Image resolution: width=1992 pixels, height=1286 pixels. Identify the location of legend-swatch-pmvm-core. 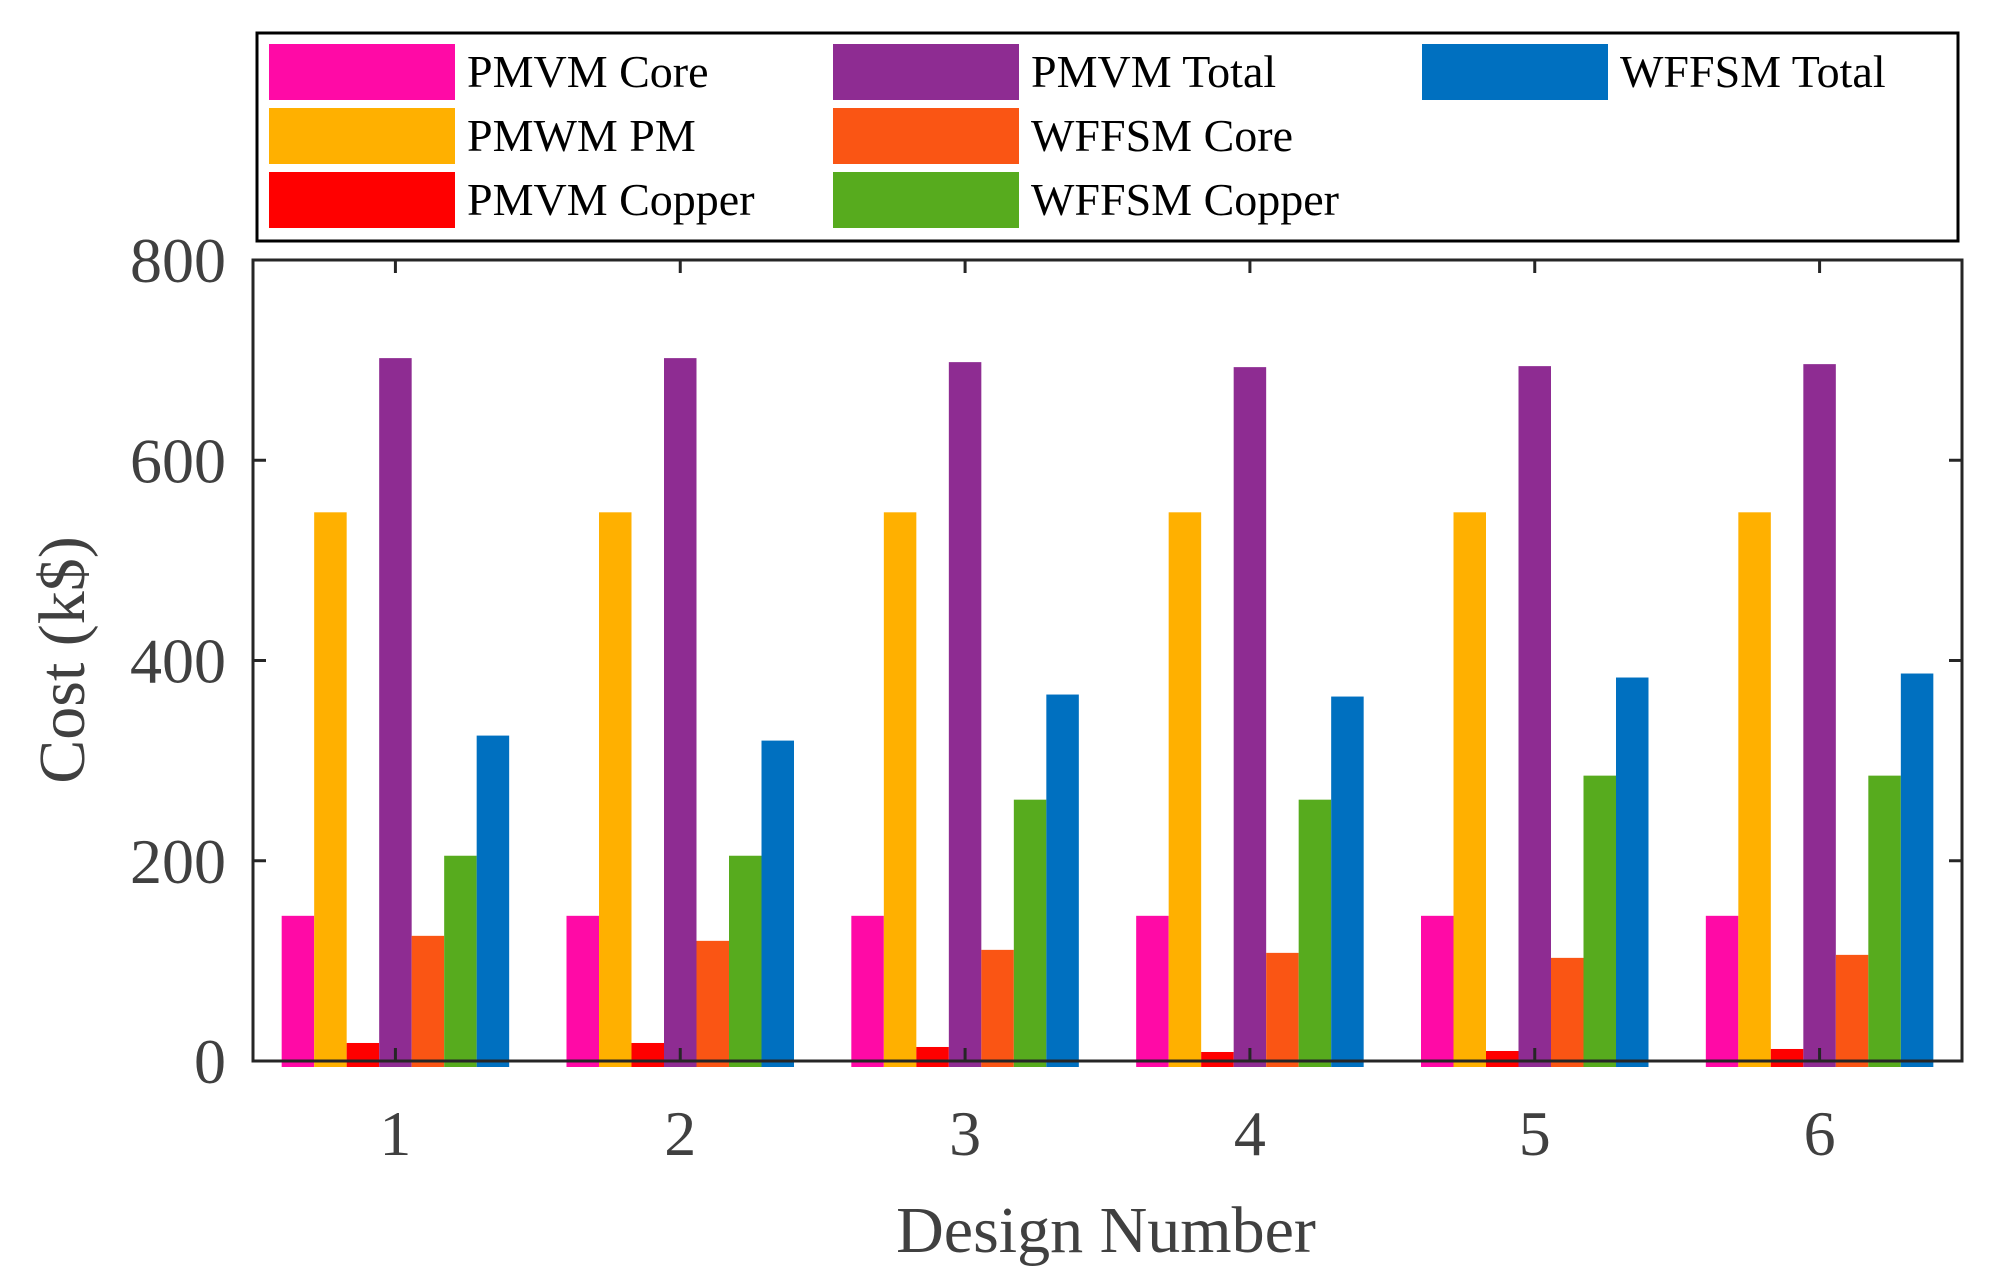
(362, 72).